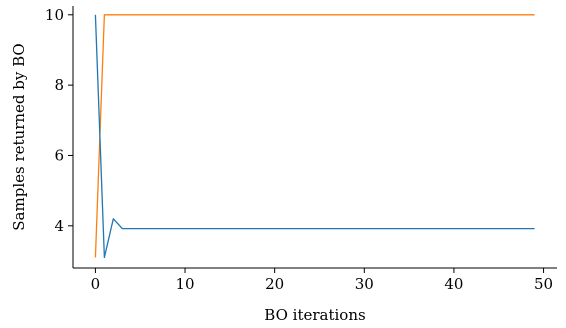  What do you see at coordinates (184, 284) in the screenshot?
I see `x-tick-label: 10` at bounding box center [184, 284].